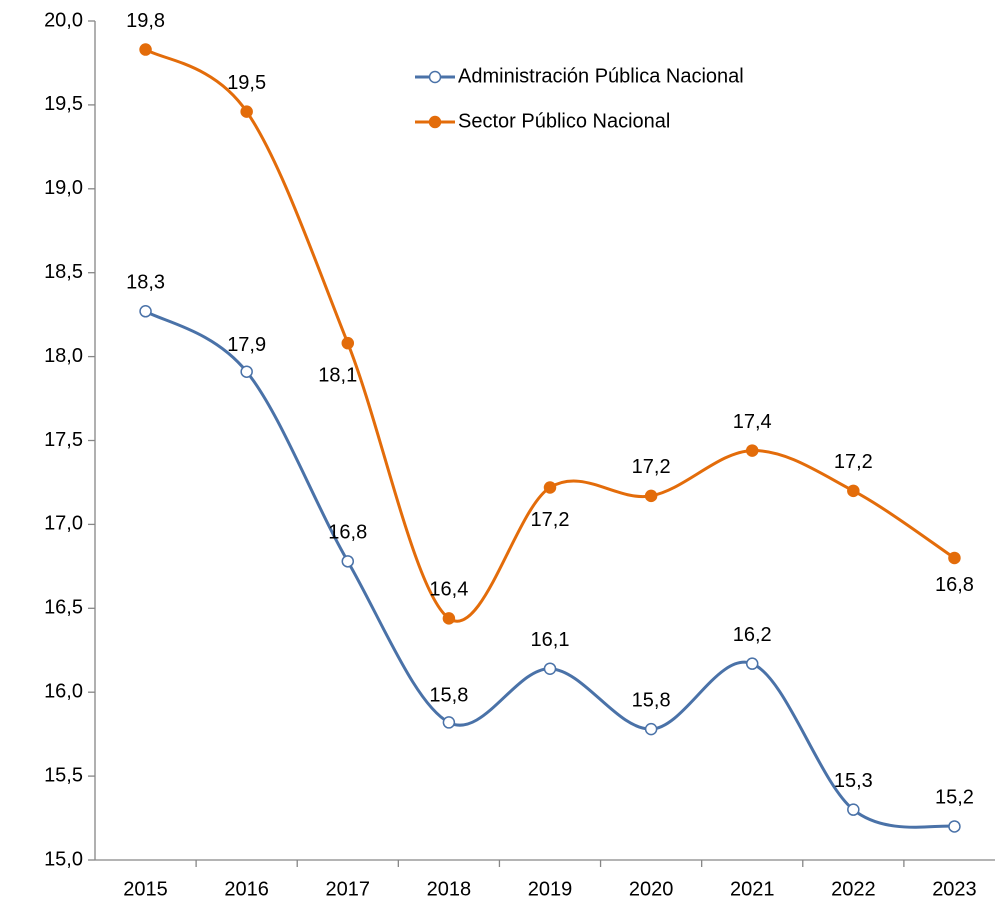 Image resolution: width=1004 pixels, height=908 pixels. Describe the element at coordinates (954, 889) in the screenshot. I see `x-tick-label: 2023` at that location.